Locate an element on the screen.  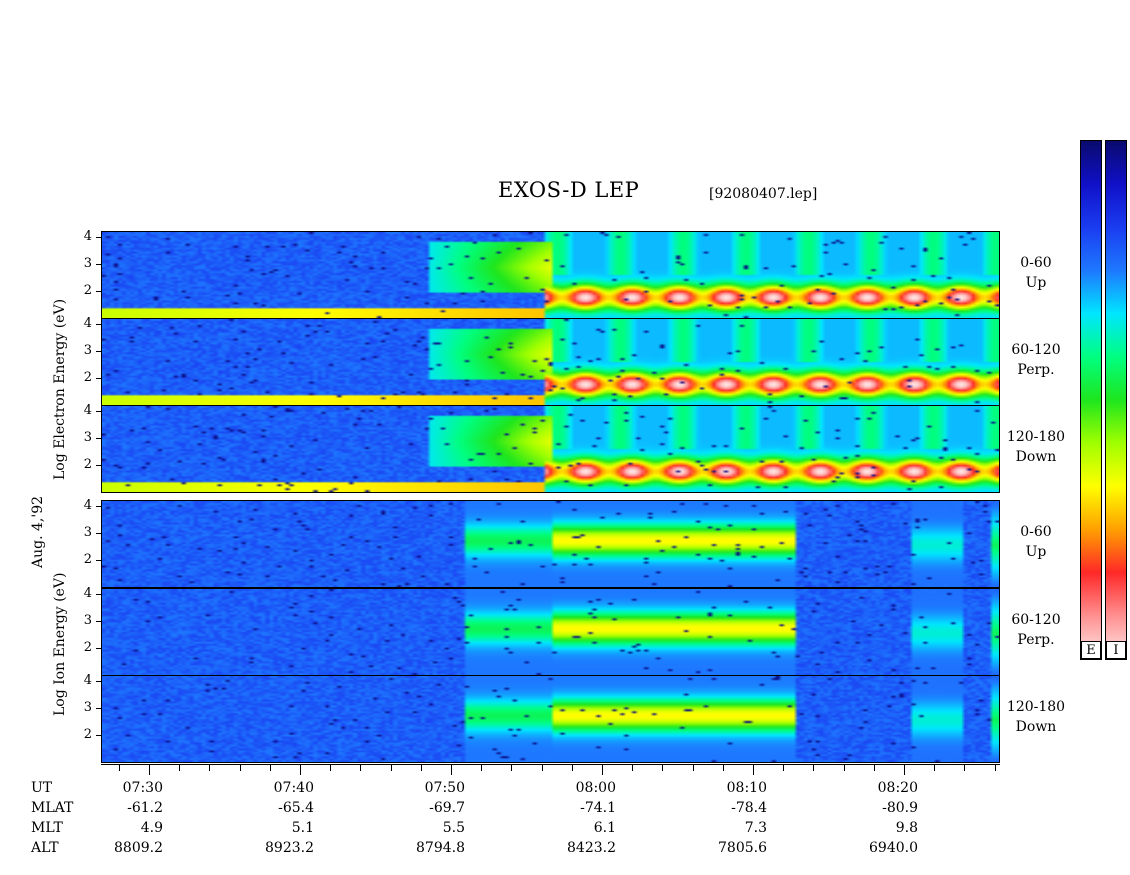
orbit-cell: -78.4 is located at coordinates (749, 808).